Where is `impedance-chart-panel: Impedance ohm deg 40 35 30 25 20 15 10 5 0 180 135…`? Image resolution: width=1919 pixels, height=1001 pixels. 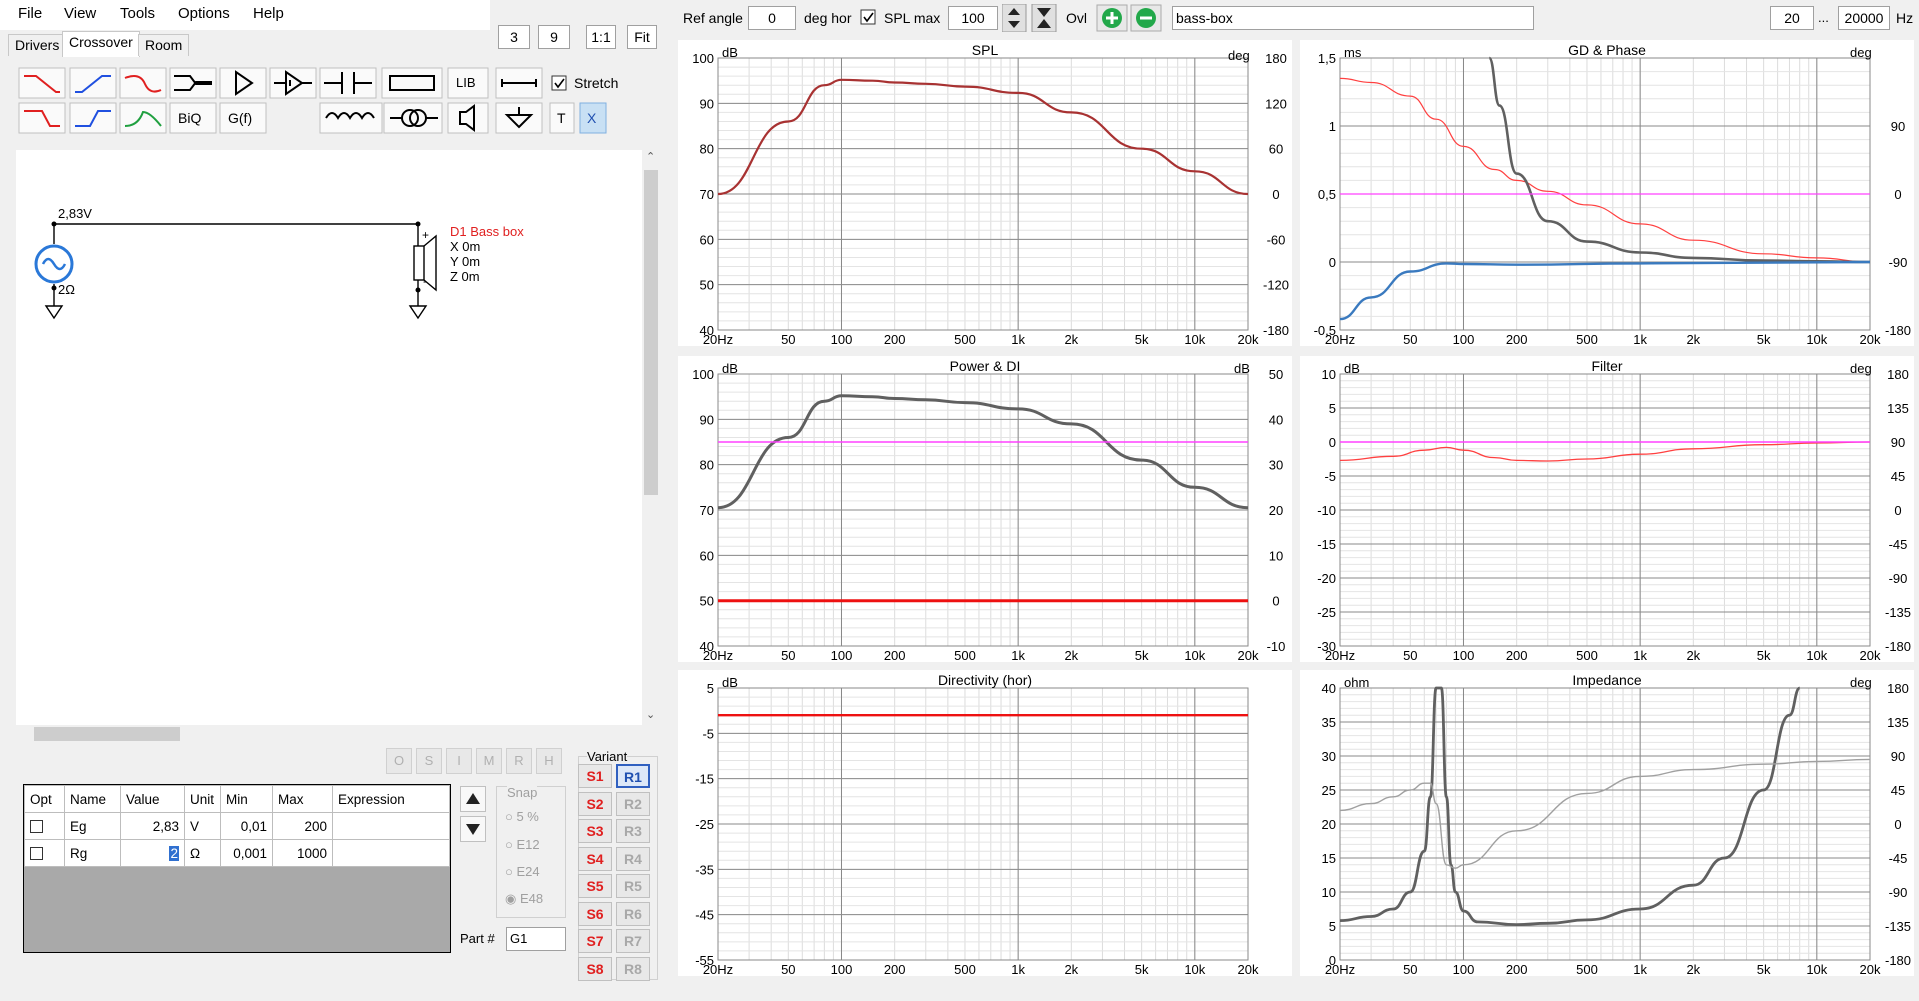 impedance-chart-panel: Impedance ohm deg 40 35 30 25 20 15 10 5 0 180 135… is located at coordinates (1607, 823).